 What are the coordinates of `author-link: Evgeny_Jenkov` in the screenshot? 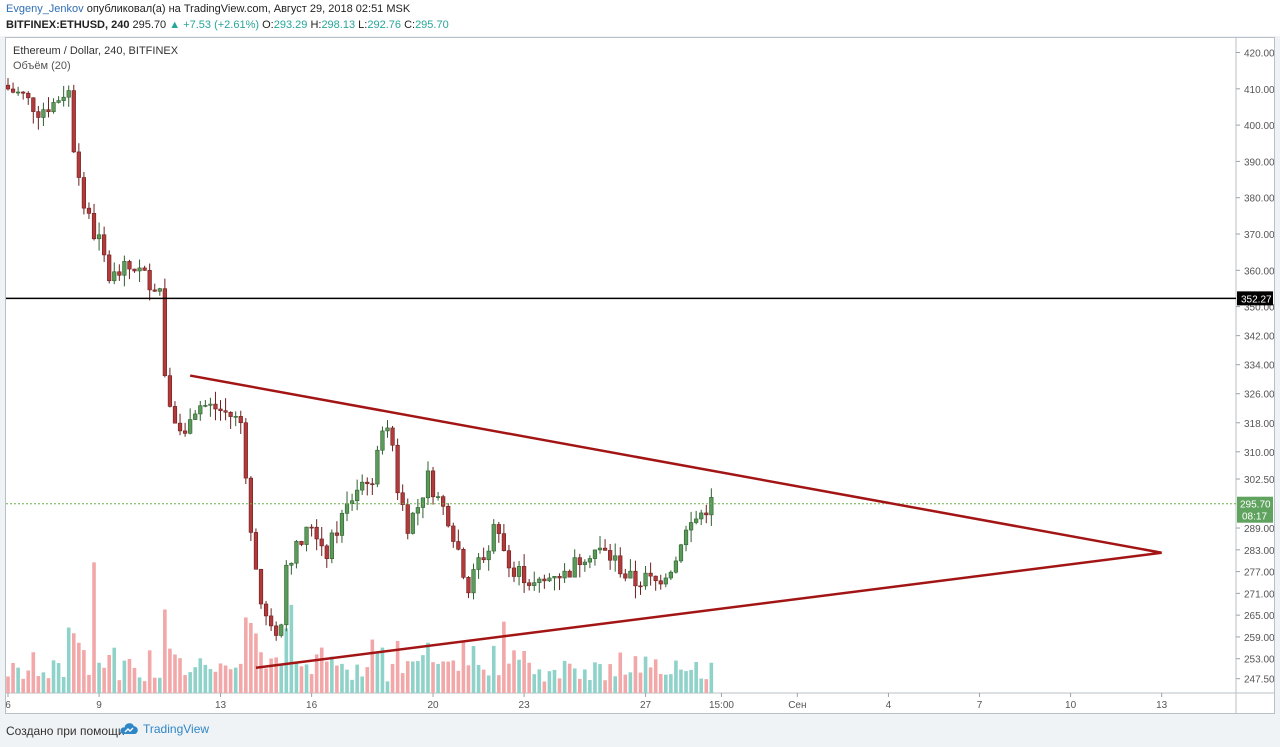 It's located at (45, 9).